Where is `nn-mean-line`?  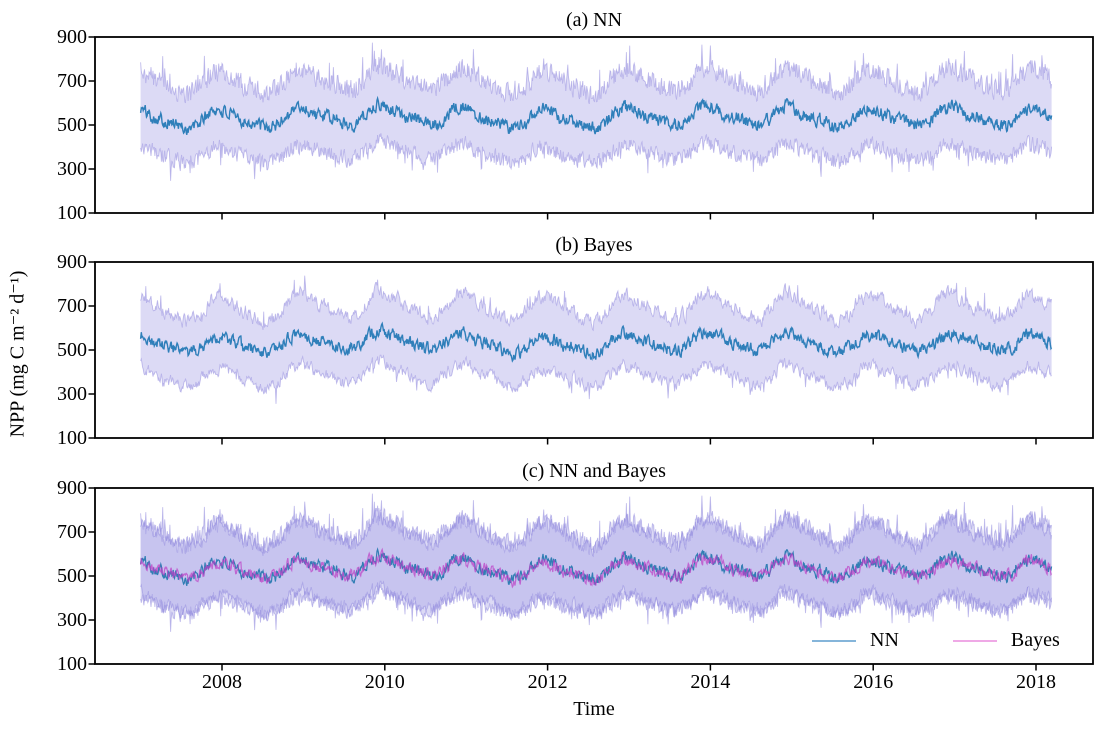 nn-mean-line is located at coordinates (596, 115).